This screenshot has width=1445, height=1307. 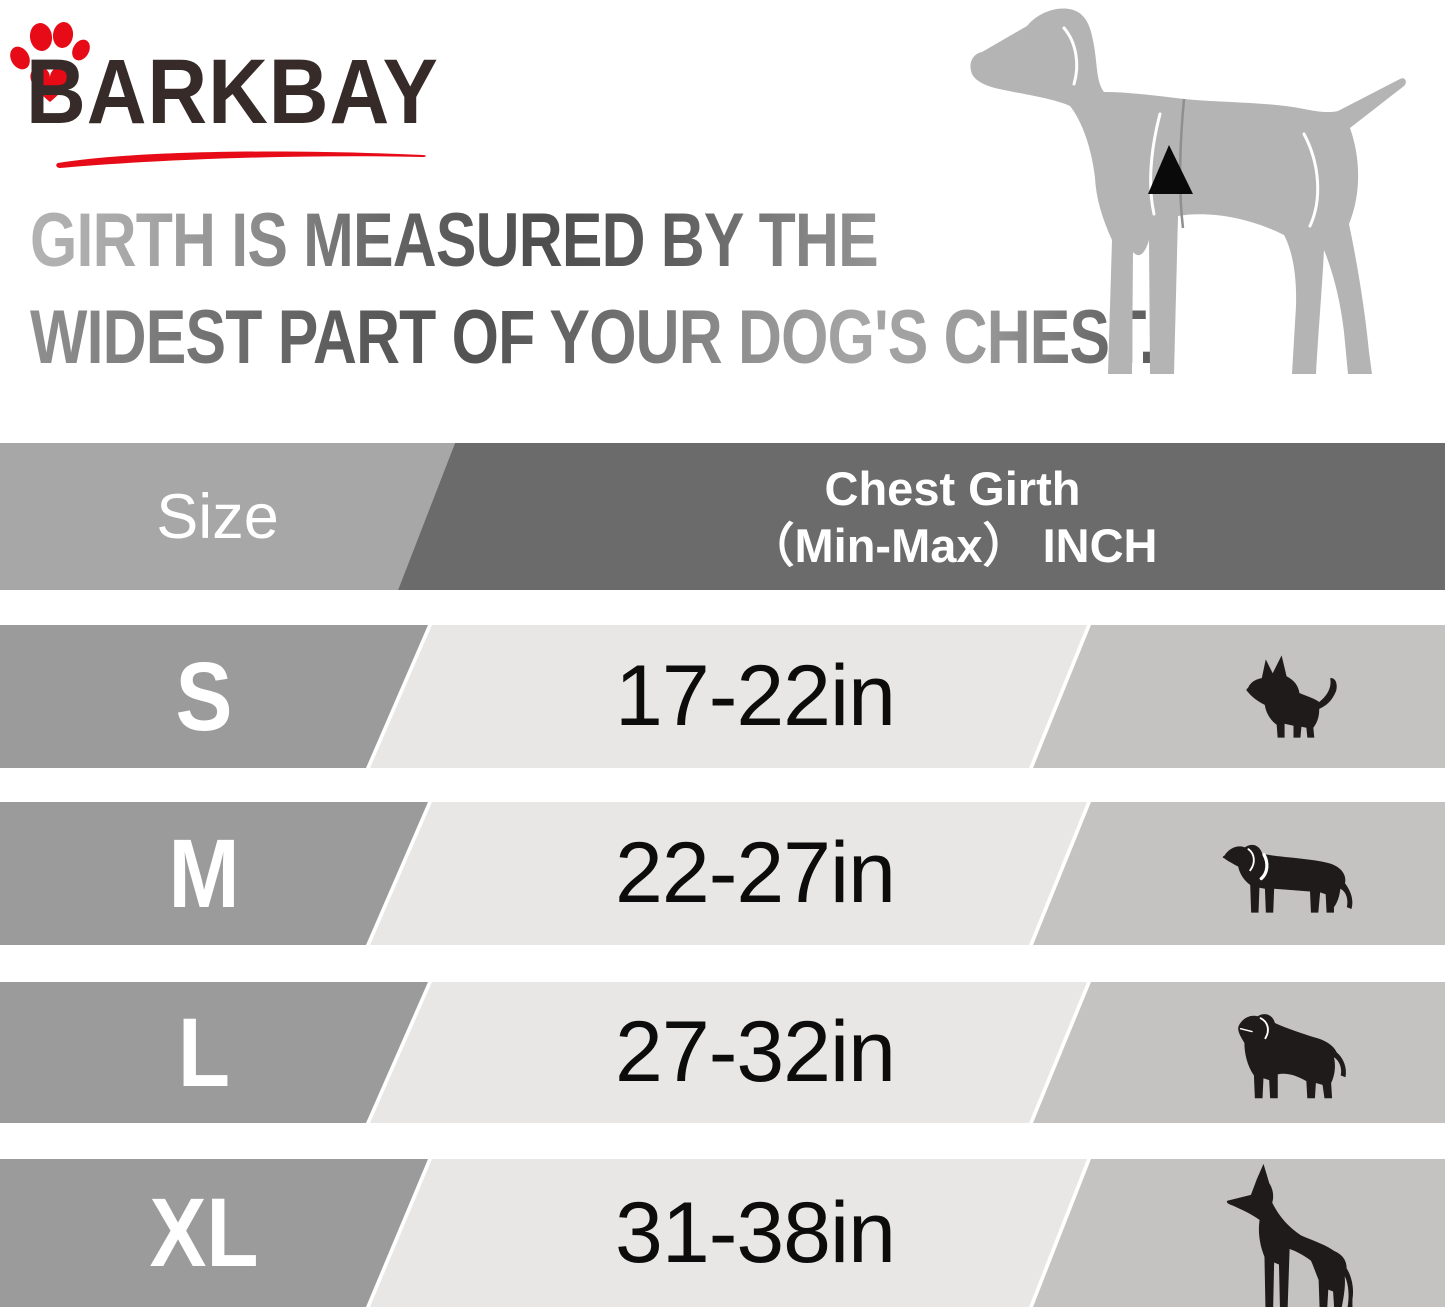 What do you see at coordinates (1292, 873) in the screenshot?
I see `dachshund-icon` at bounding box center [1292, 873].